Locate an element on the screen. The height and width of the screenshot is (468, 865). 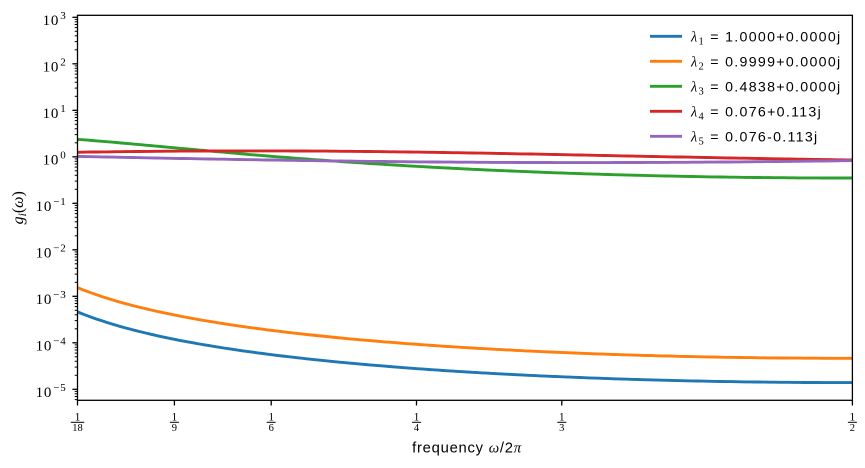
svg-text: 9 is located at coordinates (174, 428).